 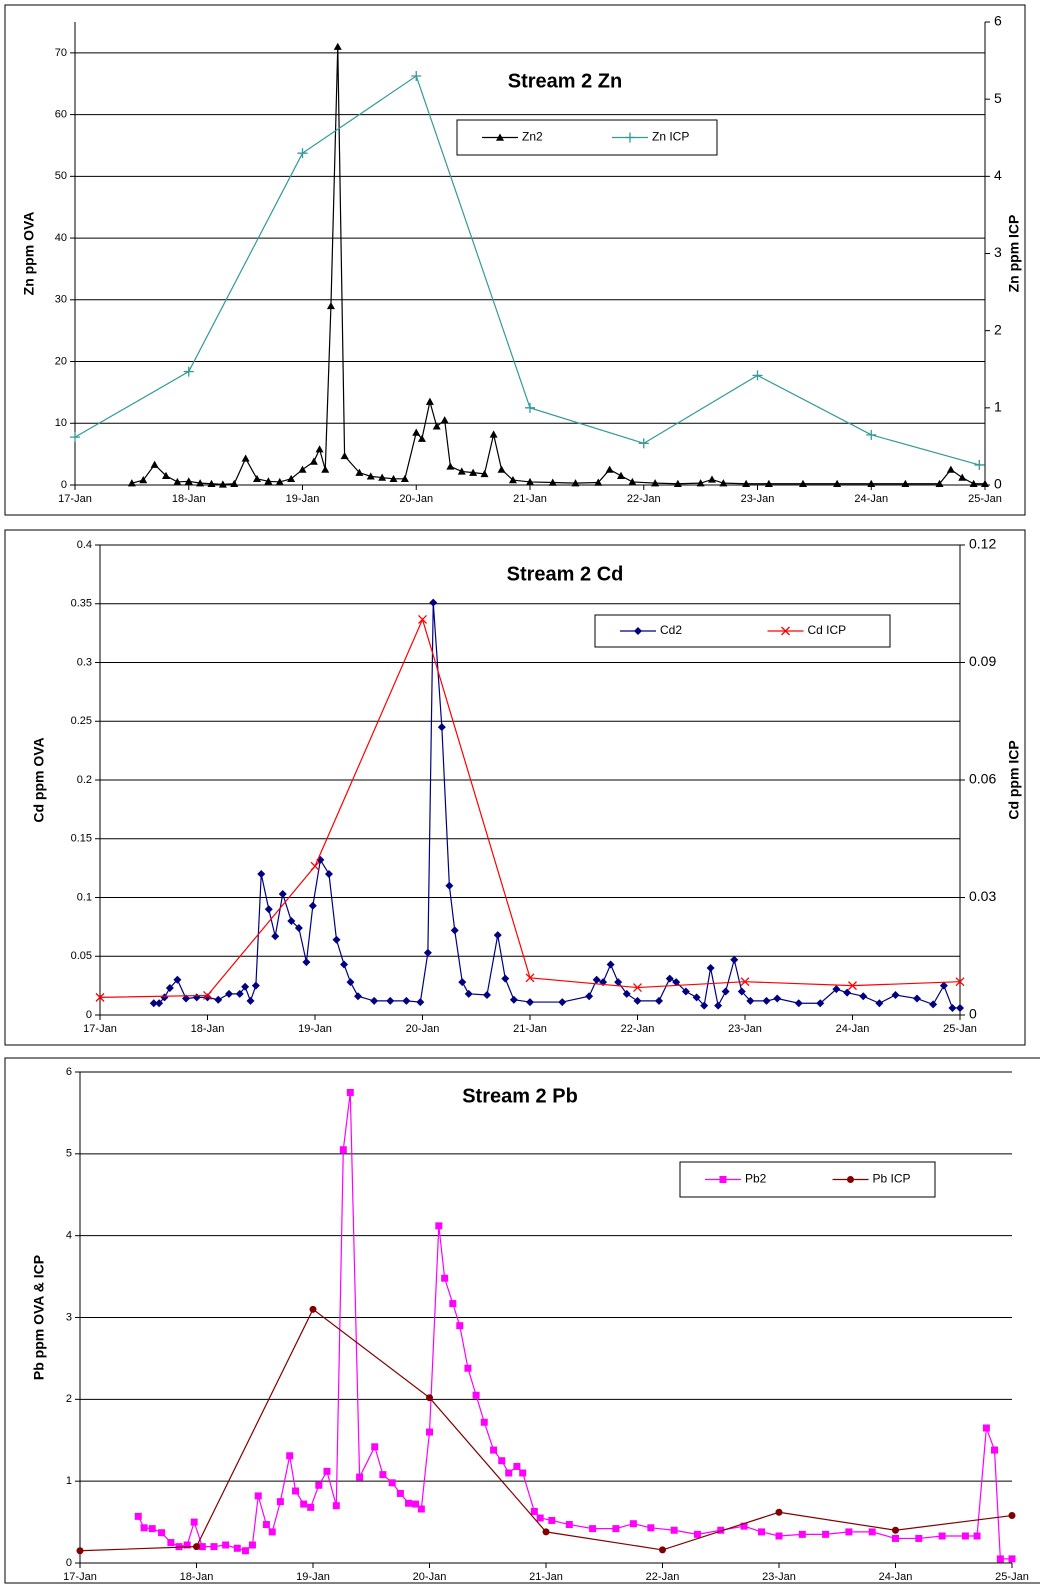 I want to click on y-tick-label: 30, so click(x=61, y=300).